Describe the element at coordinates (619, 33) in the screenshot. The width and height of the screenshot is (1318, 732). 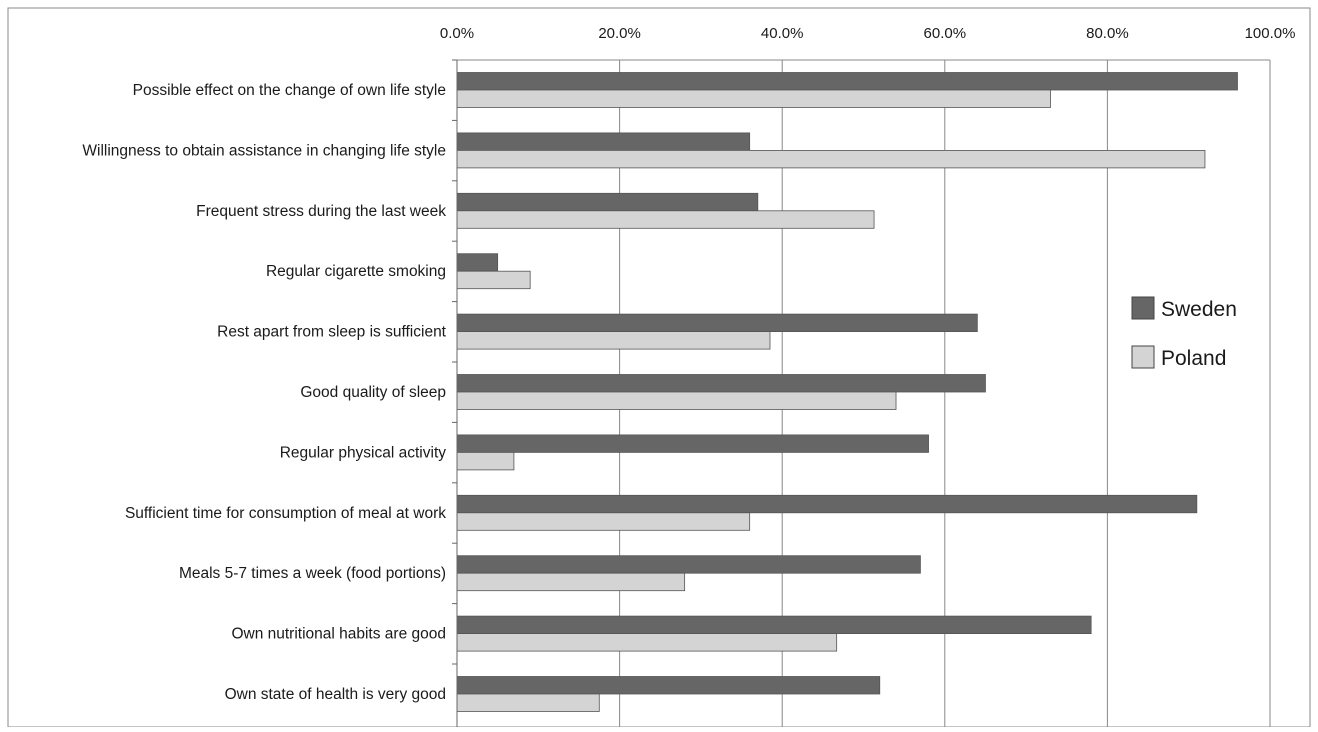
I see `x-tick-label: 20.0%` at that location.